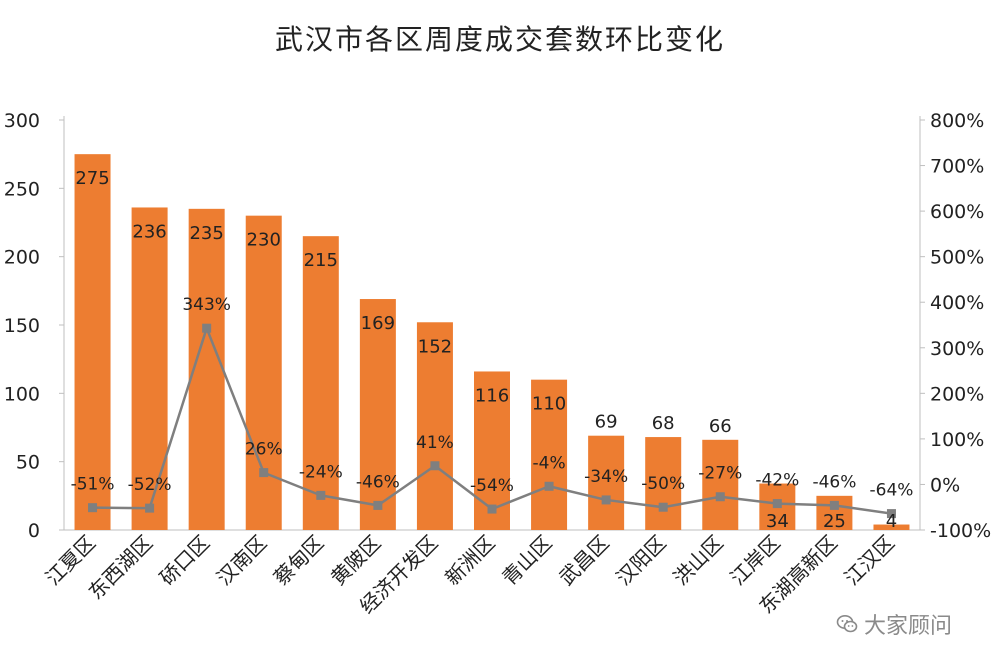  Describe the element at coordinates (847, 624) in the screenshot. I see `wechat-icon` at that location.